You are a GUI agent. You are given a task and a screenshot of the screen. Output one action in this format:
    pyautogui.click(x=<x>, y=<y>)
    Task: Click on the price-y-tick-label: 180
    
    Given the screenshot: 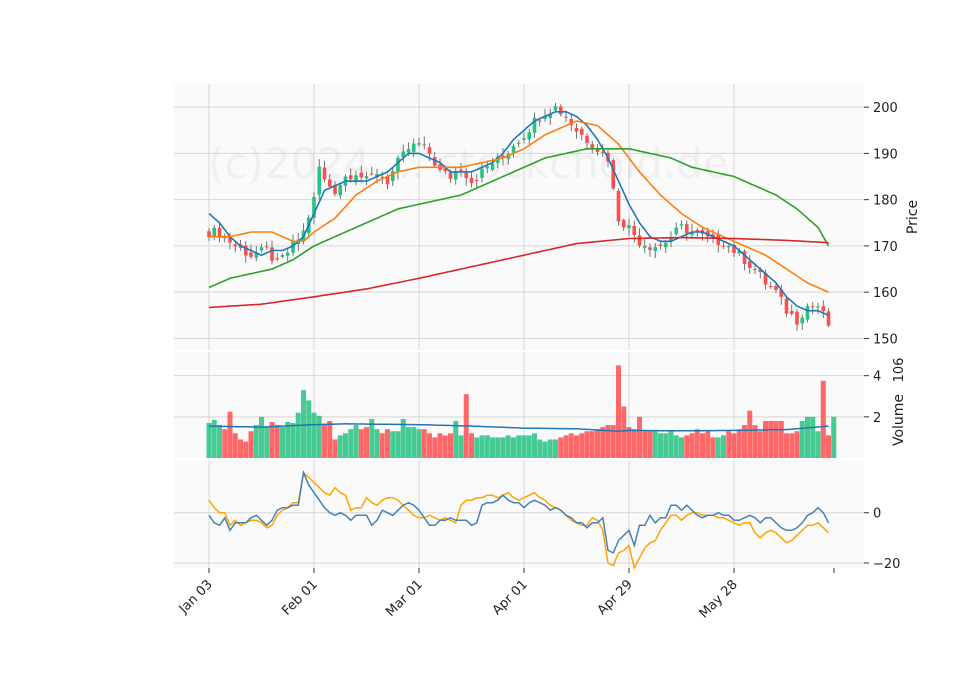 What is the action you would take?
    pyautogui.click(x=885, y=201)
    